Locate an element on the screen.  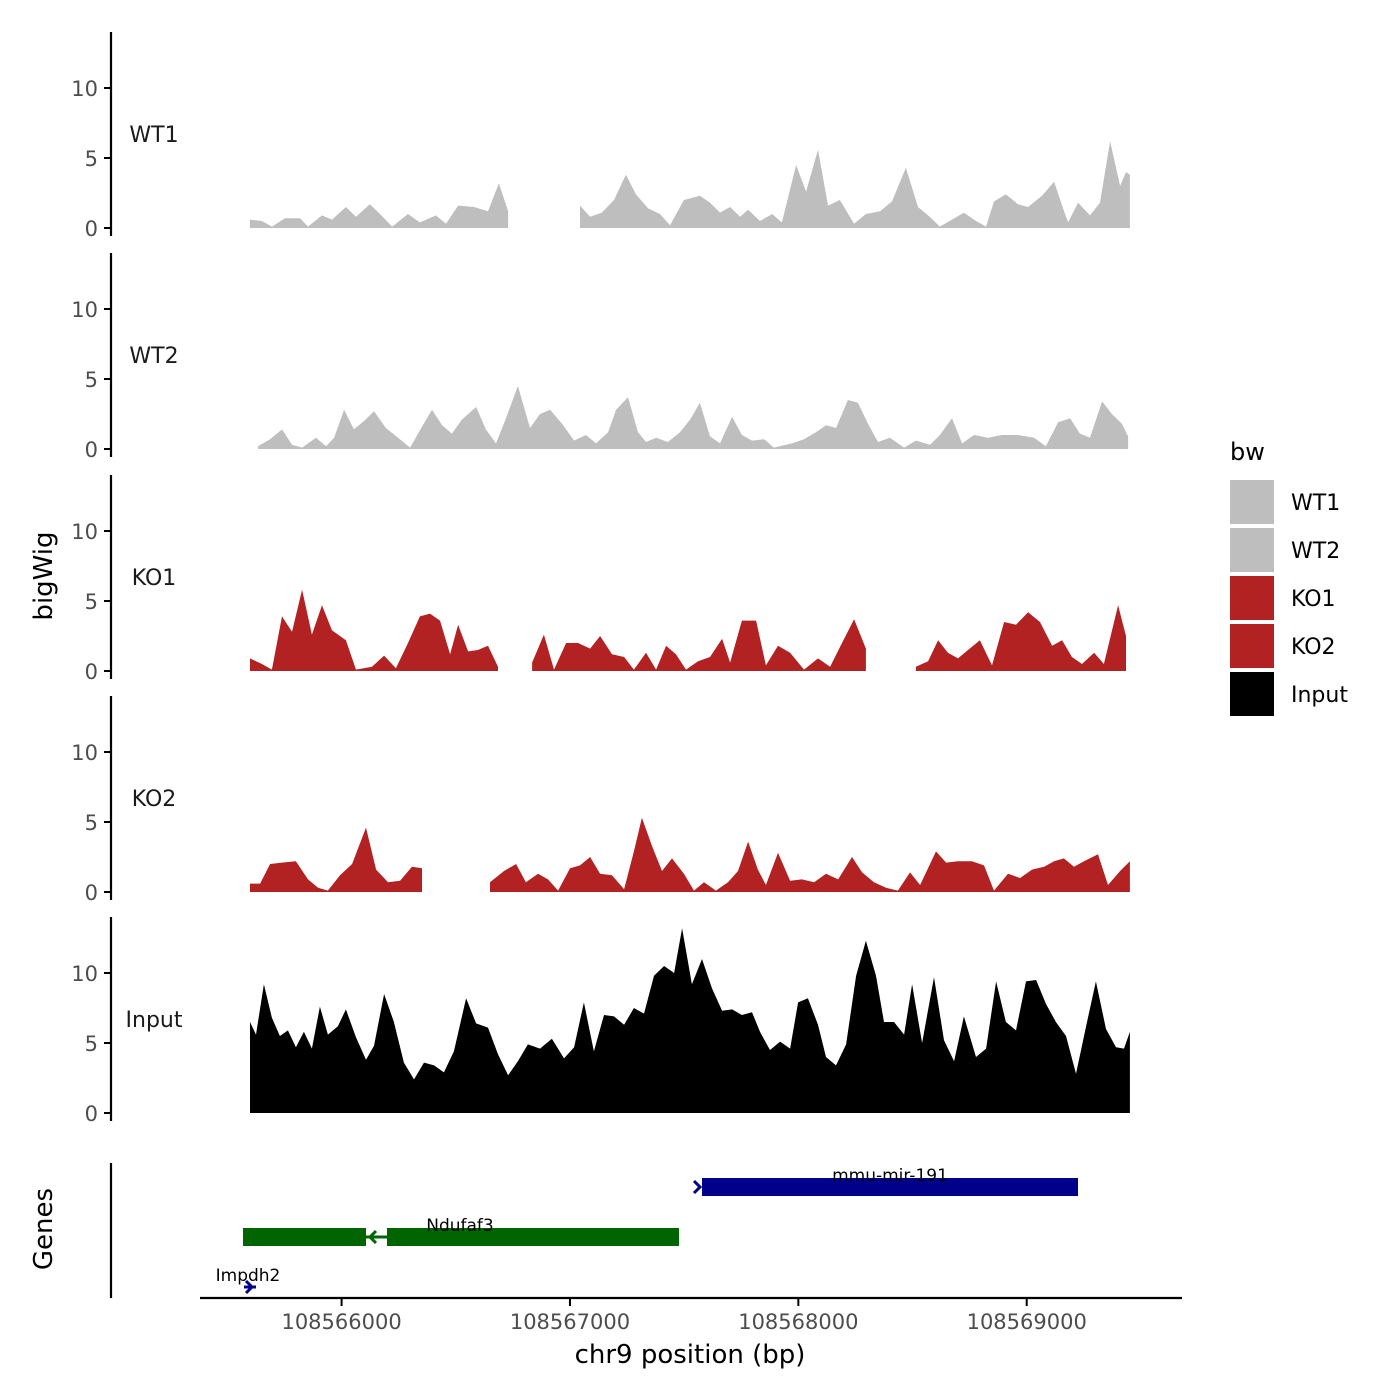
x-tick-label: 108569000 is located at coordinates (1027, 1322).